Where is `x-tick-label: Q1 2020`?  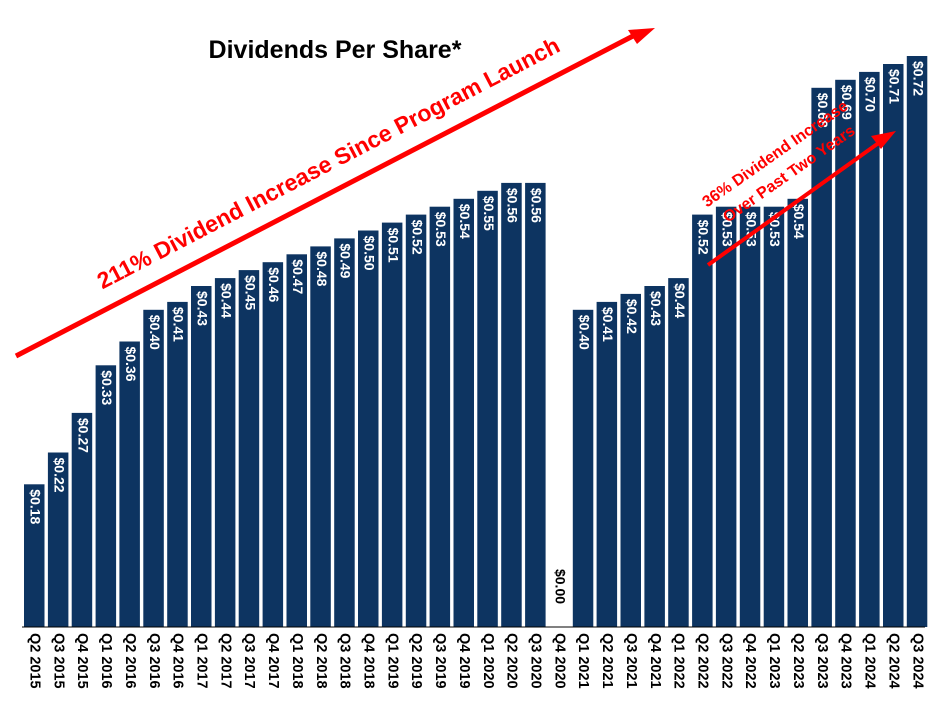
x-tick-label: Q1 2020 is located at coordinates (488, 661).